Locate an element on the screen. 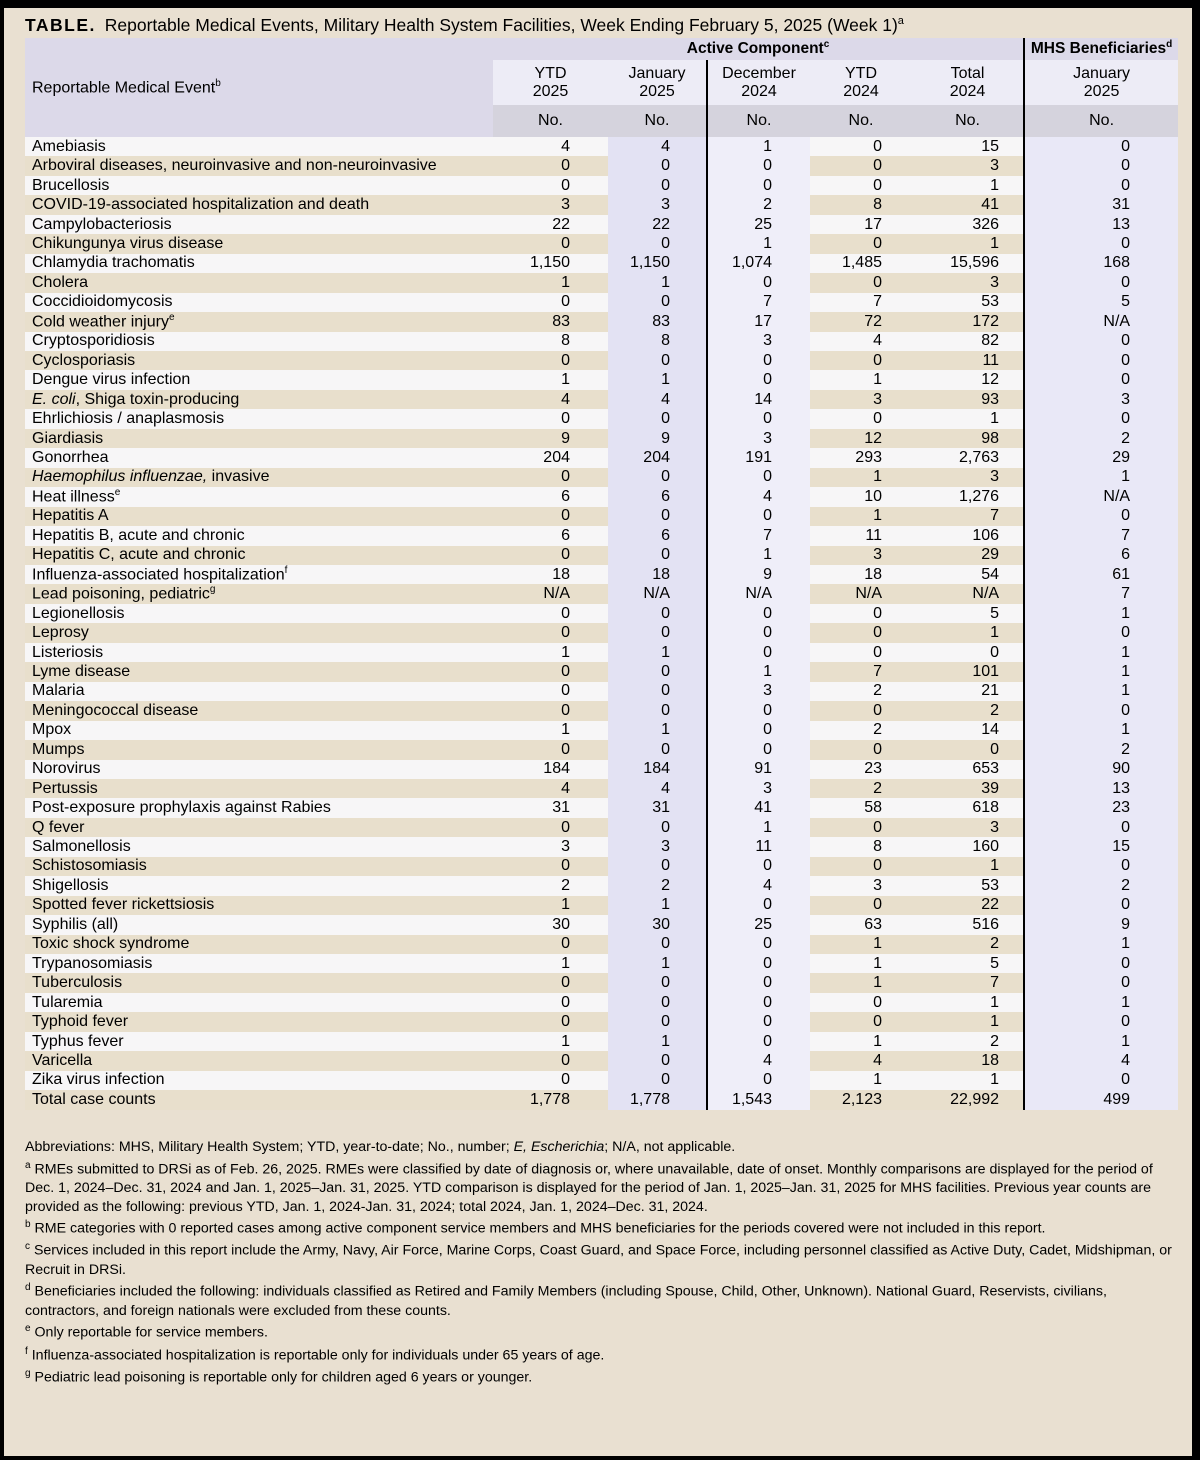  table-row: Haemophilus influenzae, invasive 0 0 0 1 3 1 is located at coordinates (602, 477).